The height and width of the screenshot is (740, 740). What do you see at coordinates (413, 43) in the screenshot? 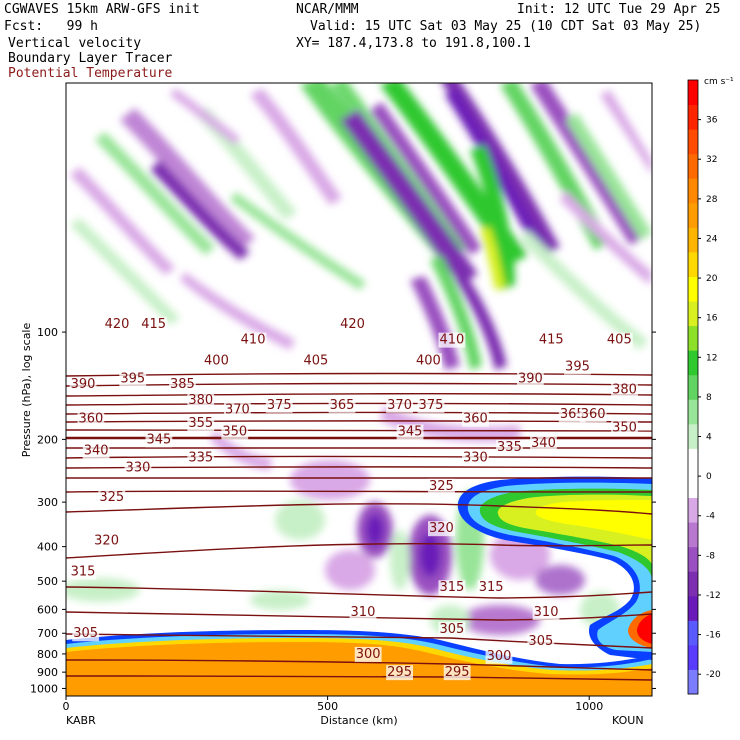
I see `cross-section-endpoints: XY= 187.4,173.8 to 191.8,100.1` at bounding box center [413, 43].